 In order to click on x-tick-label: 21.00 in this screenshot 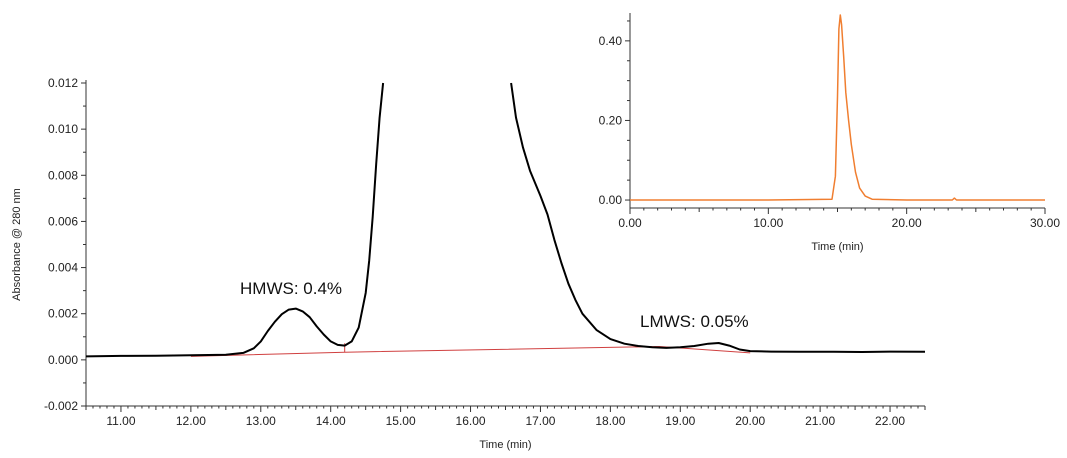, I will do `click(820, 421)`.